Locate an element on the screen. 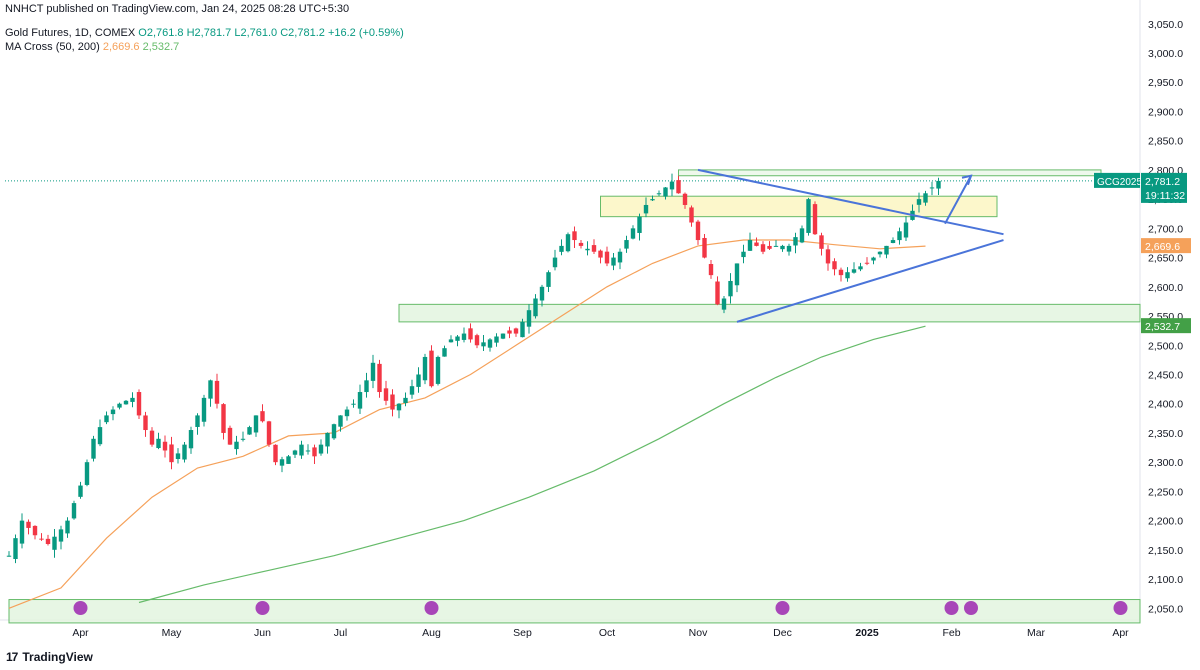 This screenshot has height=670, width=1200. x-tick-label: 2025 is located at coordinates (867, 633).